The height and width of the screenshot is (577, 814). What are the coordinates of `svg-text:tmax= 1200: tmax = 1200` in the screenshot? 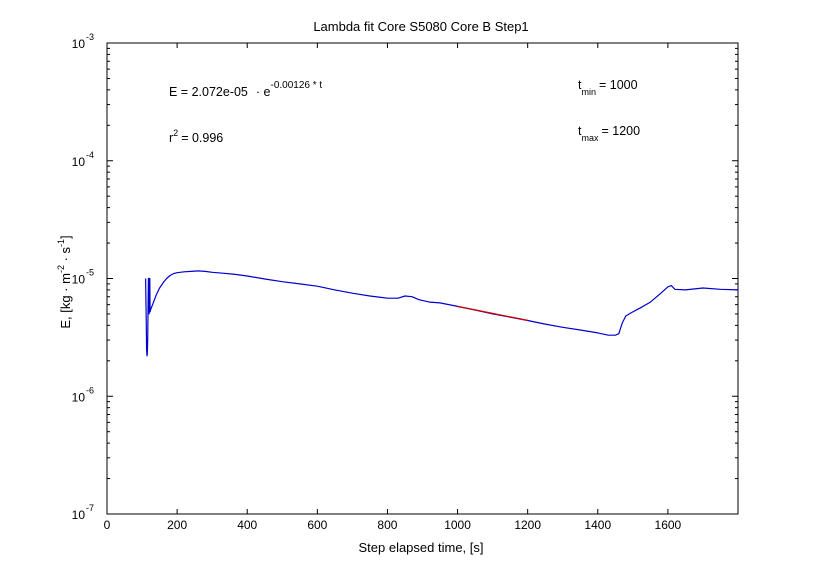 It's located at (609, 133).